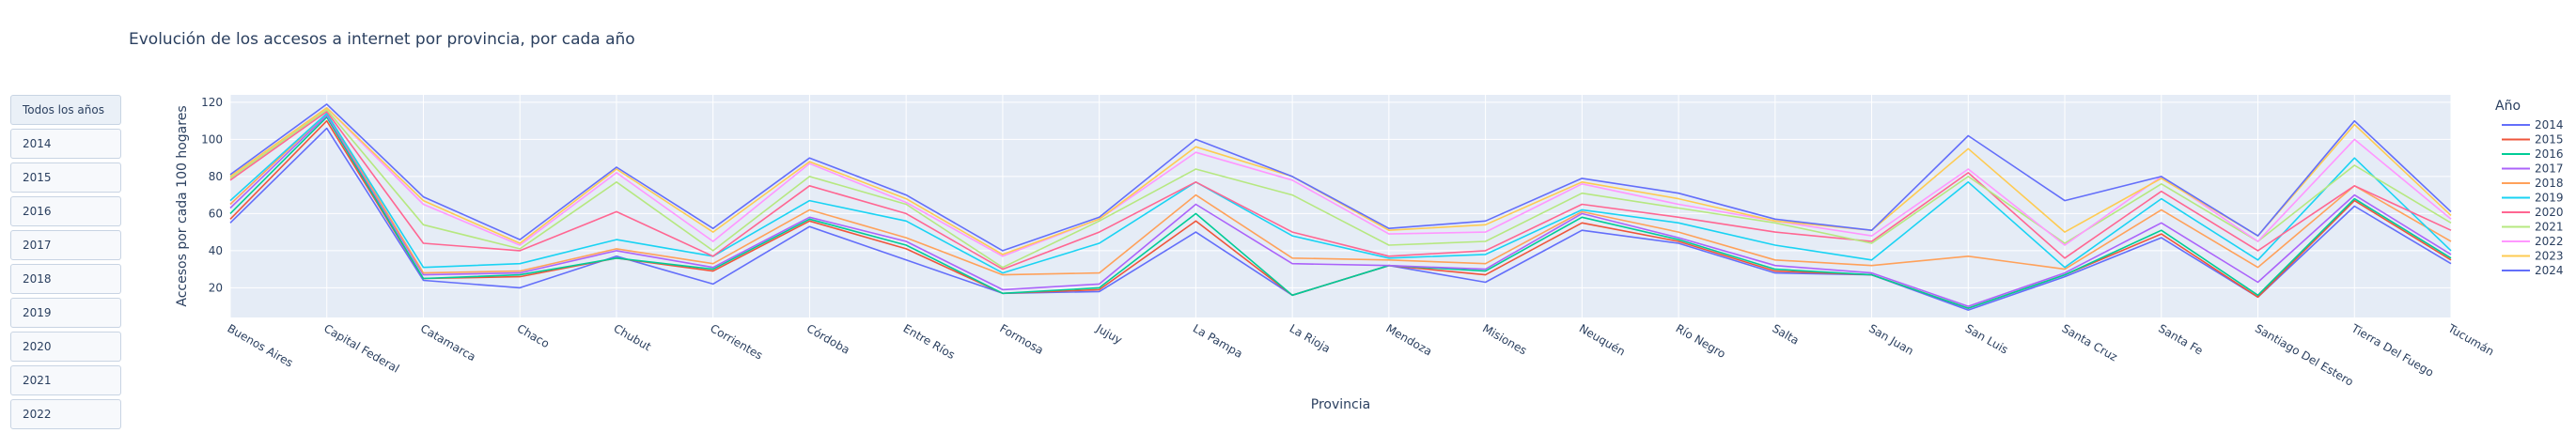  What do you see at coordinates (2549, 183) in the screenshot?
I see `legend-item-label: 2018` at bounding box center [2549, 183].